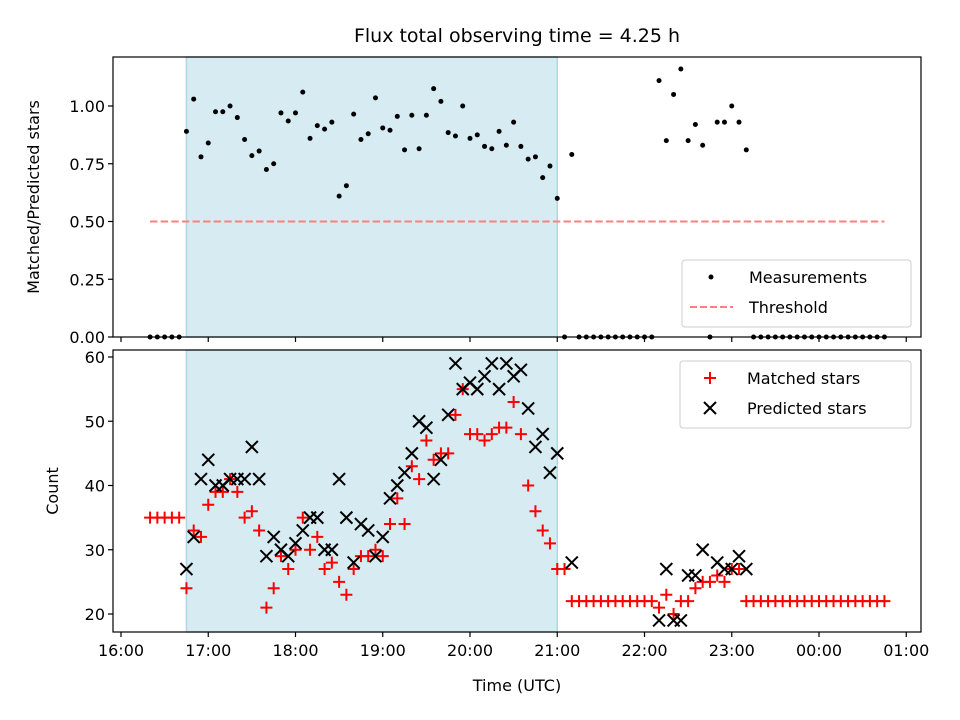 Image resolution: width=960 pixels, height=720 pixels. What do you see at coordinates (208, 650) in the screenshot?
I see `xtick-label: 17:00` at bounding box center [208, 650].